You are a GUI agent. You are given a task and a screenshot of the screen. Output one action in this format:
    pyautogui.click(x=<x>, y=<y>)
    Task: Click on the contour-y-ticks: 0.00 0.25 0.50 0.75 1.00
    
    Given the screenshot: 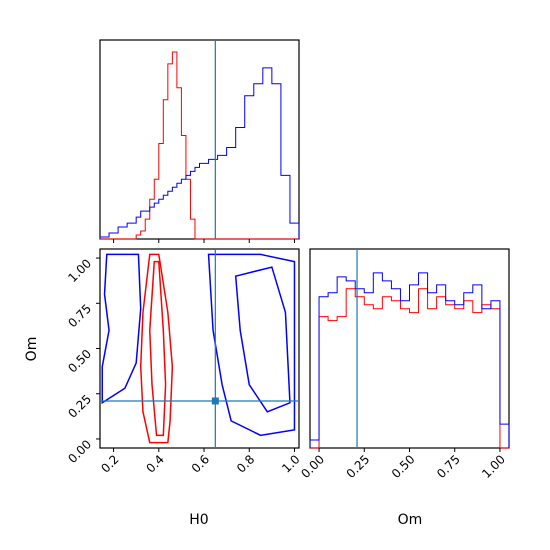 What is the action you would take?
    pyautogui.click(x=82, y=361)
    